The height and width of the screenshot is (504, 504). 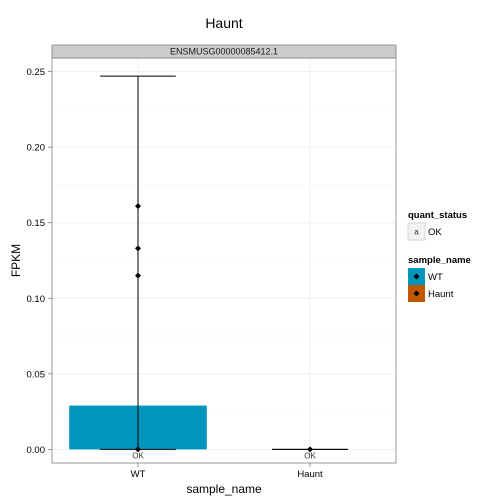 What do you see at coordinates (36, 148) in the screenshot?
I see `y-tick-label: 0.20` at bounding box center [36, 148].